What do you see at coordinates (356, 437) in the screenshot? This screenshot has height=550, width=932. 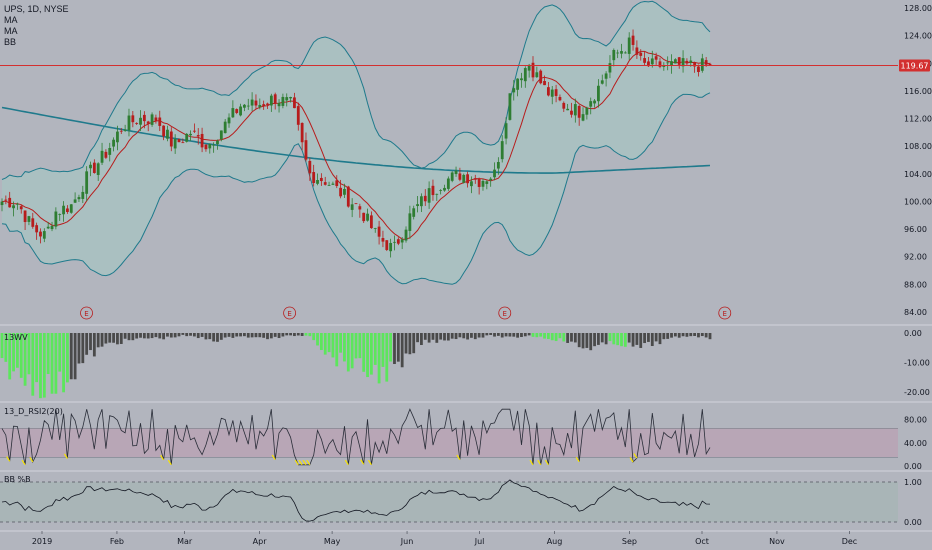 I see `rsi-line` at bounding box center [356, 437].